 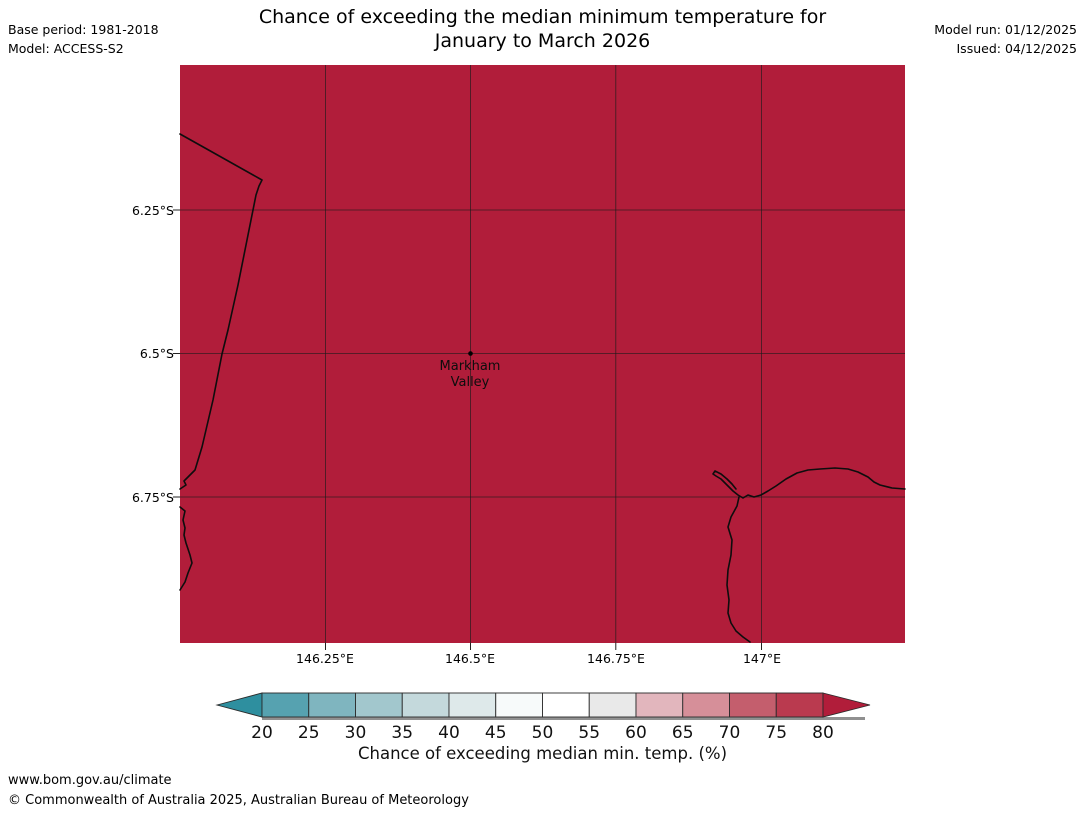 I want to click on colorbar-tick-label: 30, so click(x=356, y=733).